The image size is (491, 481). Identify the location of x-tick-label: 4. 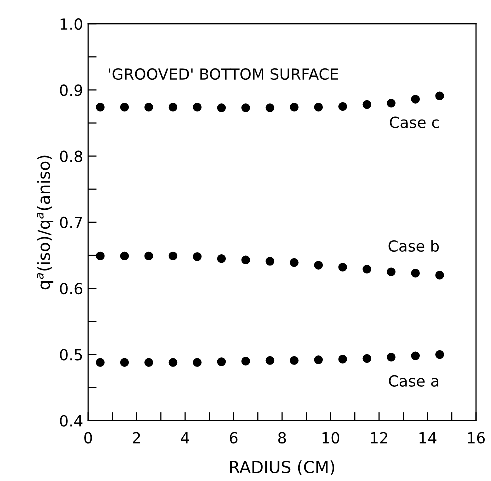
(185, 438).